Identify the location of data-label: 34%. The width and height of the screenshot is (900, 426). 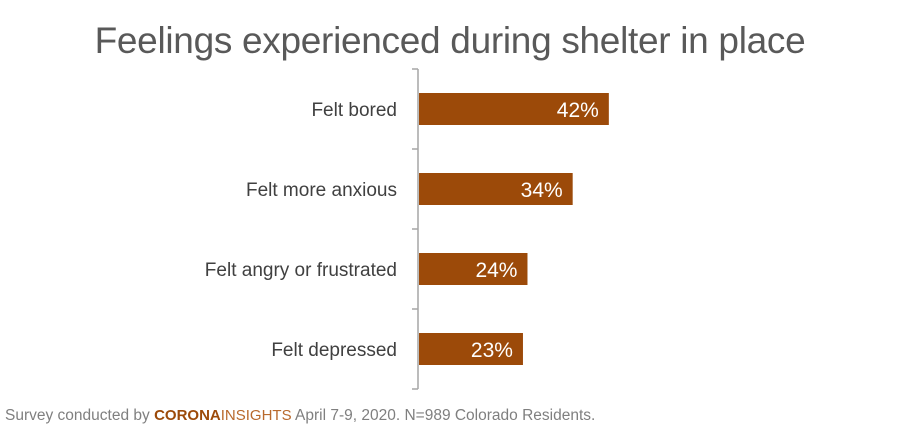
(542, 190).